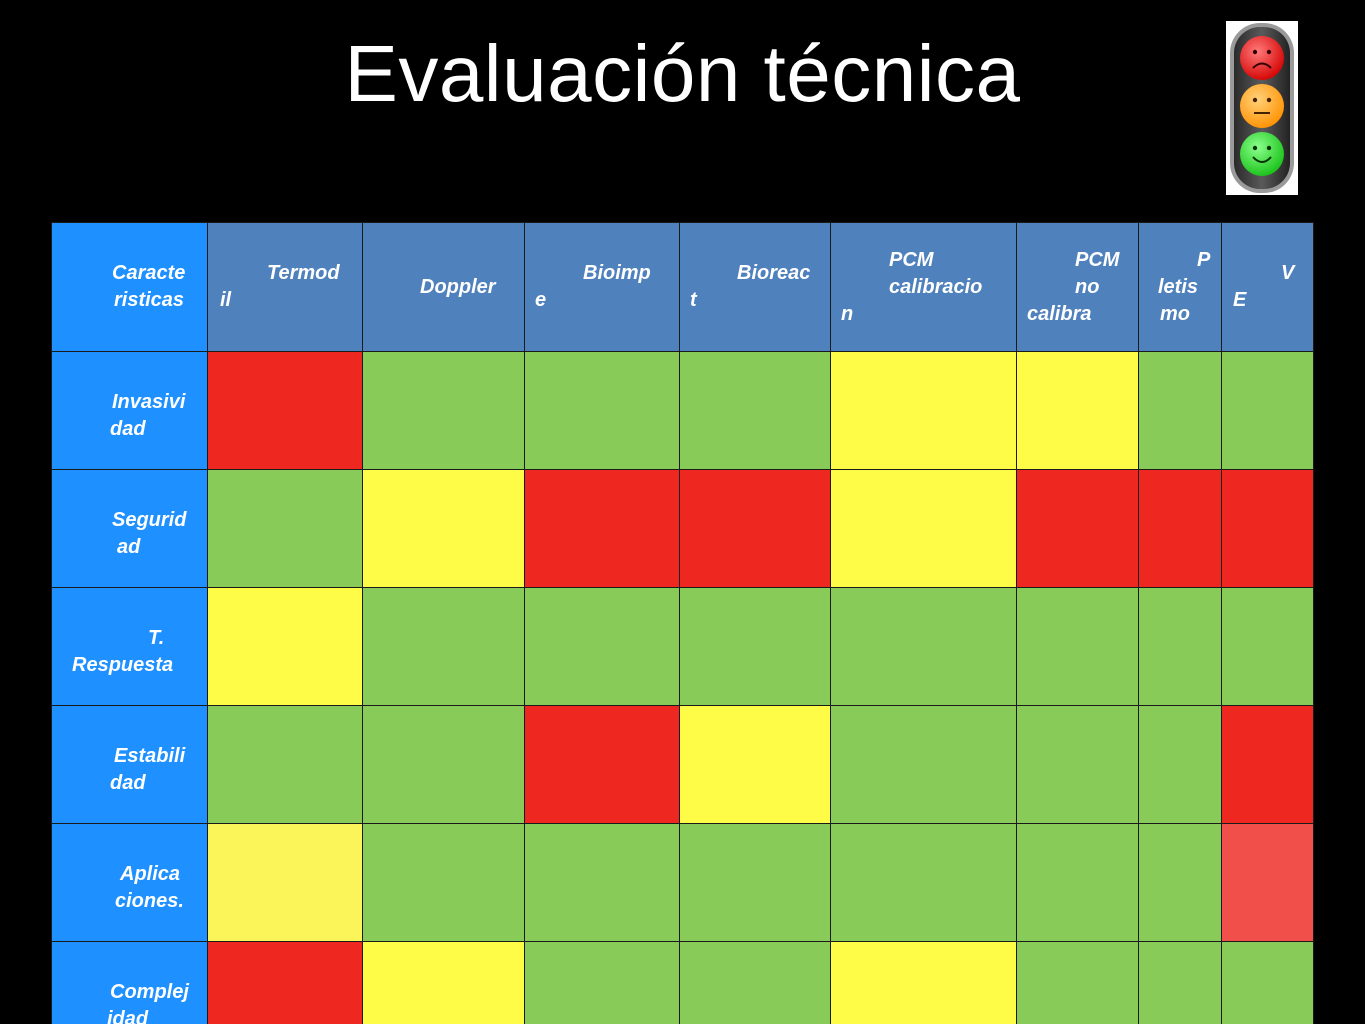  I want to click on row-header-line: ciones., so click(149, 900).